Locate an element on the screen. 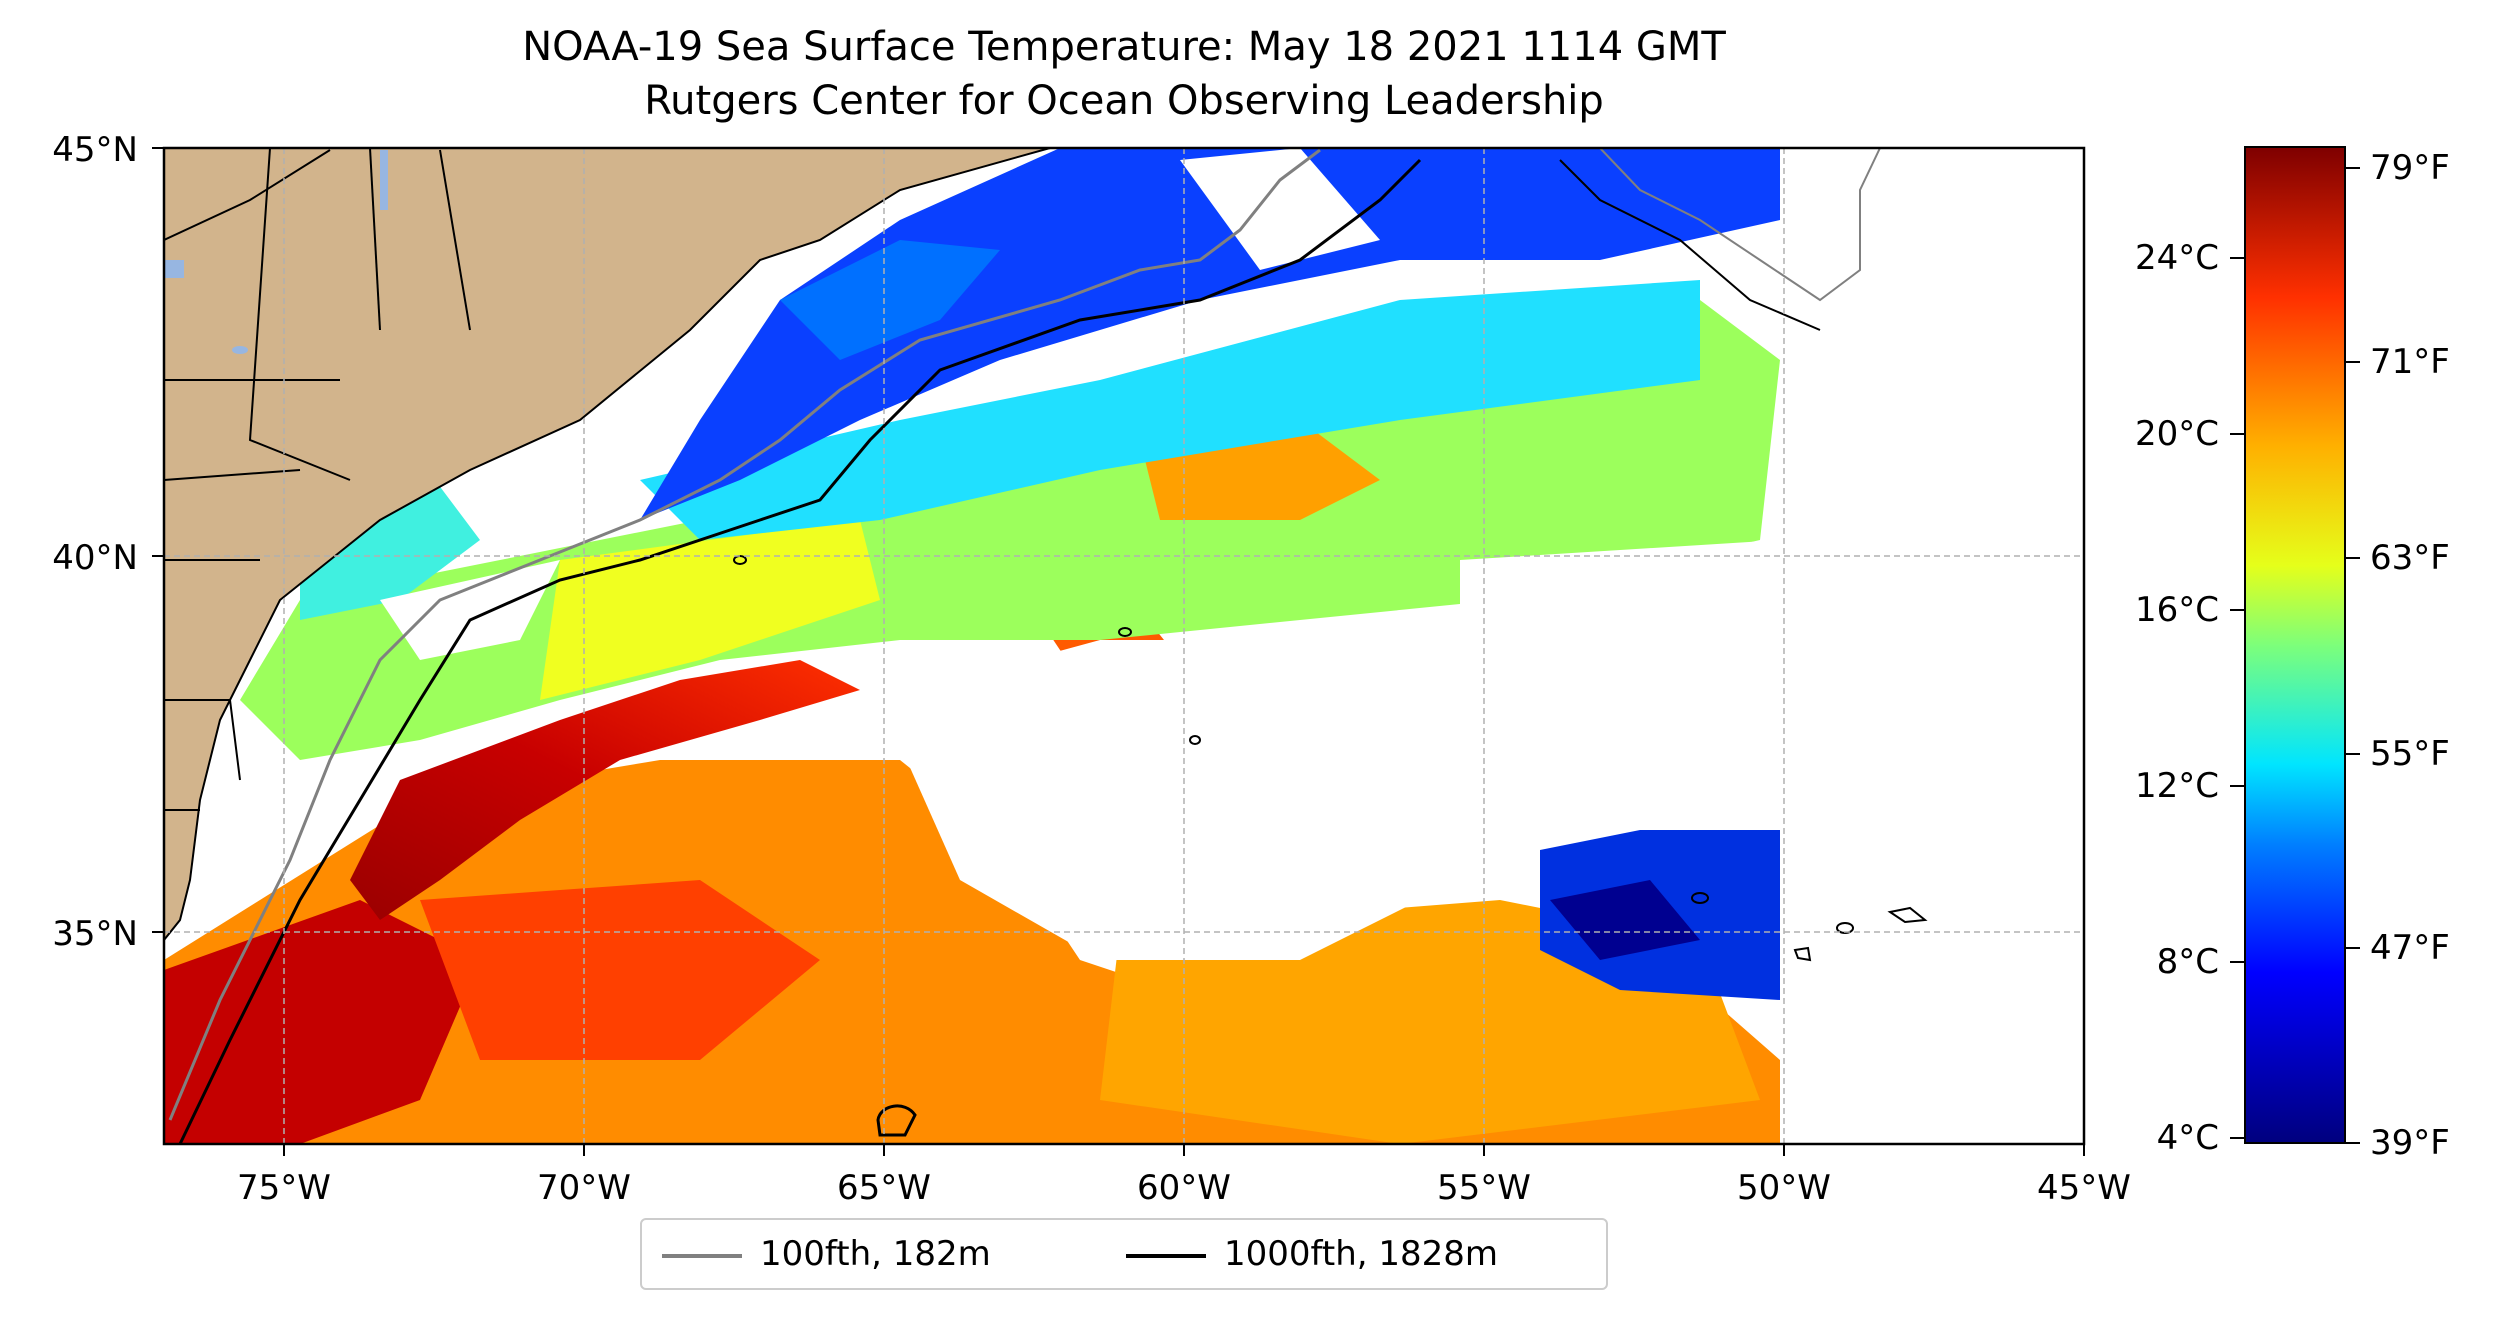 The width and height of the screenshot is (2502, 1318). colorbar-label-79f: 79°F is located at coordinates (2410, 168).